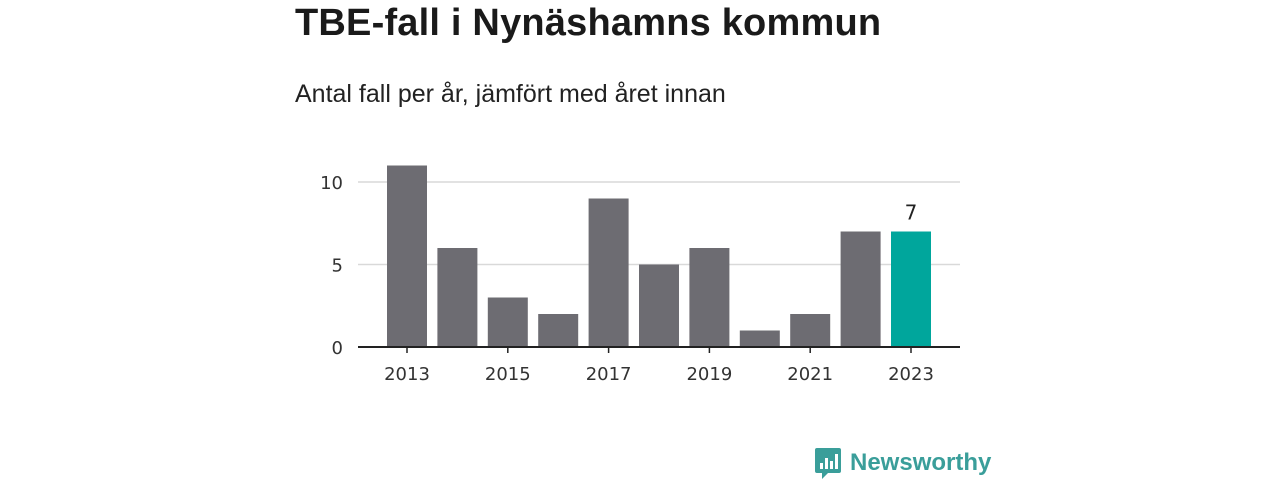 The image size is (1280, 480). I want to click on x-tick-label: 2017, so click(609, 374).